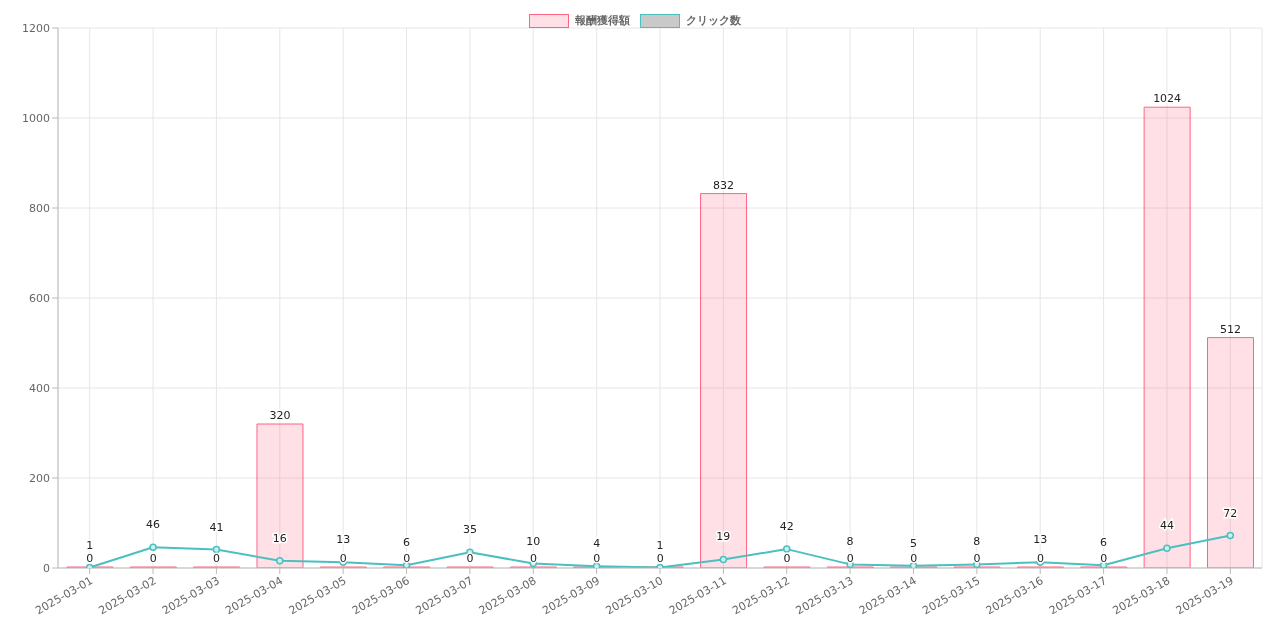 This screenshot has height=639, width=1280. What do you see at coordinates (1166, 526) in the screenshot?
I see `data-label: 44` at bounding box center [1166, 526].